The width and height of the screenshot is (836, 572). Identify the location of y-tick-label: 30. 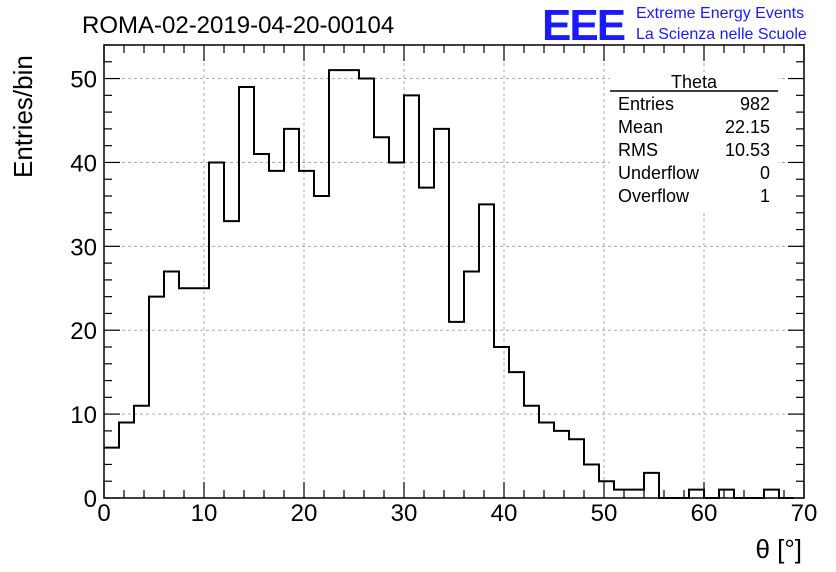
(83, 247).